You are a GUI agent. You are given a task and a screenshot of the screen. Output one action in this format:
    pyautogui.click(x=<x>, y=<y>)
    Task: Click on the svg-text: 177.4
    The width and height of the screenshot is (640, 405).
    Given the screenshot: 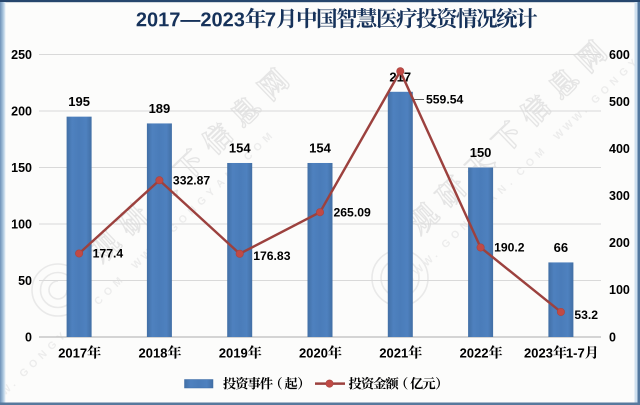 What is the action you would take?
    pyautogui.click(x=108, y=254)
    